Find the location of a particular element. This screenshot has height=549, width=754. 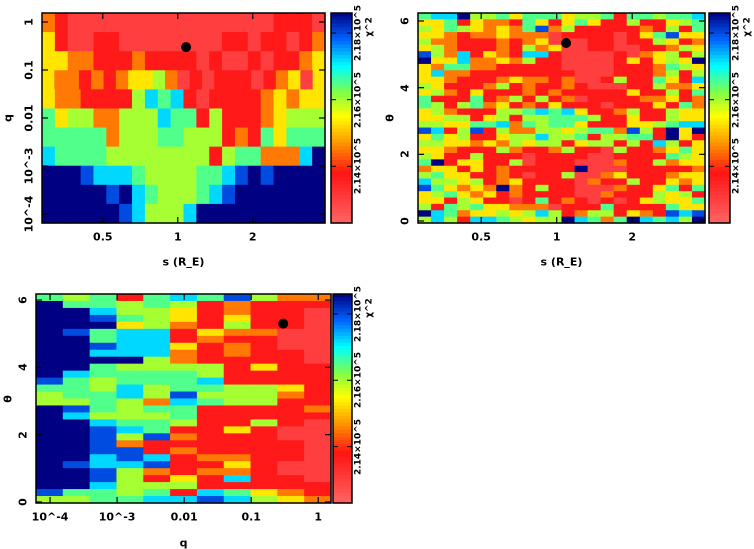

colorbar-tick-label: 2.16×10^5 is located at coordinates (358, 380).